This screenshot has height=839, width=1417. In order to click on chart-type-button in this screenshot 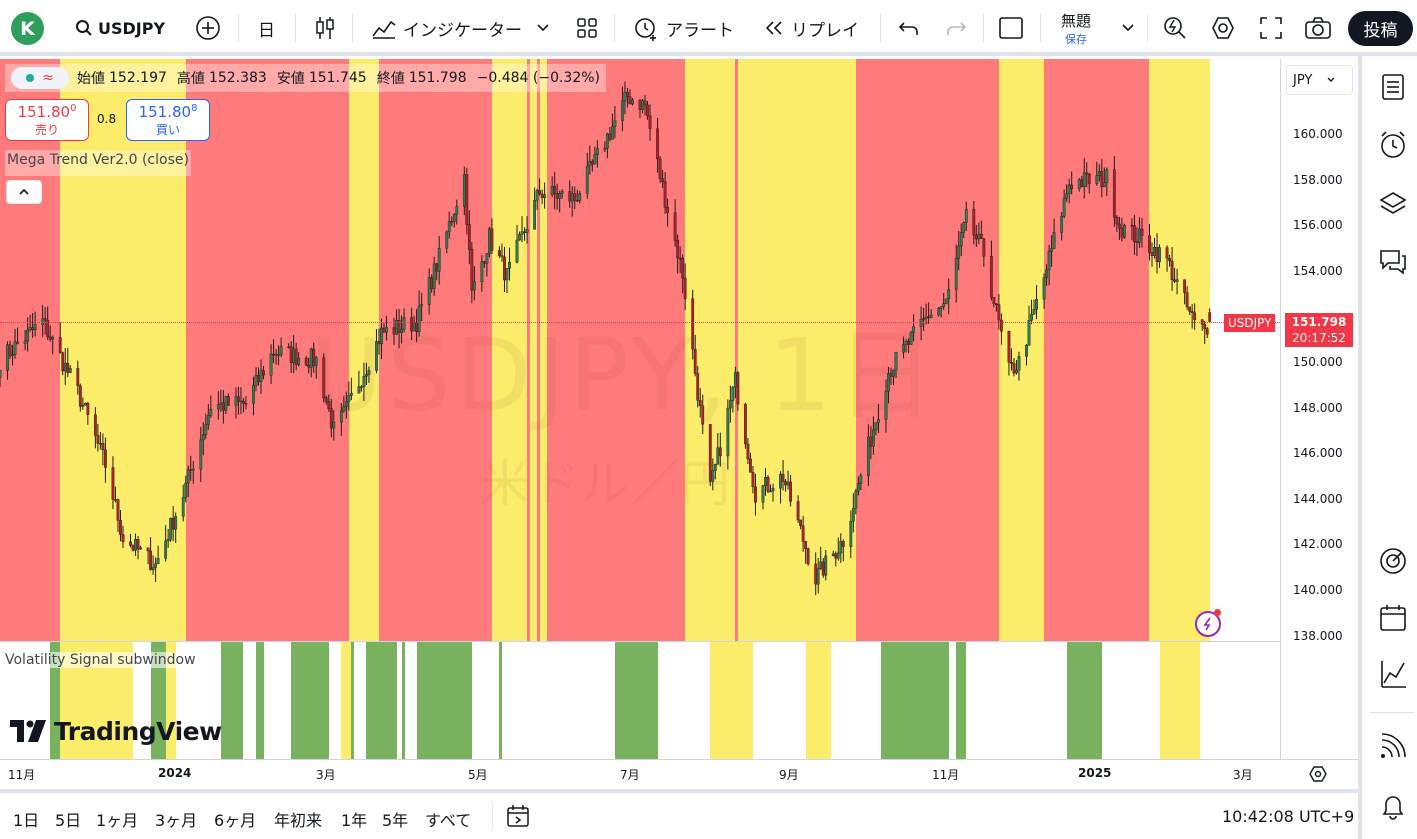, I will do `click(325, 28)`.